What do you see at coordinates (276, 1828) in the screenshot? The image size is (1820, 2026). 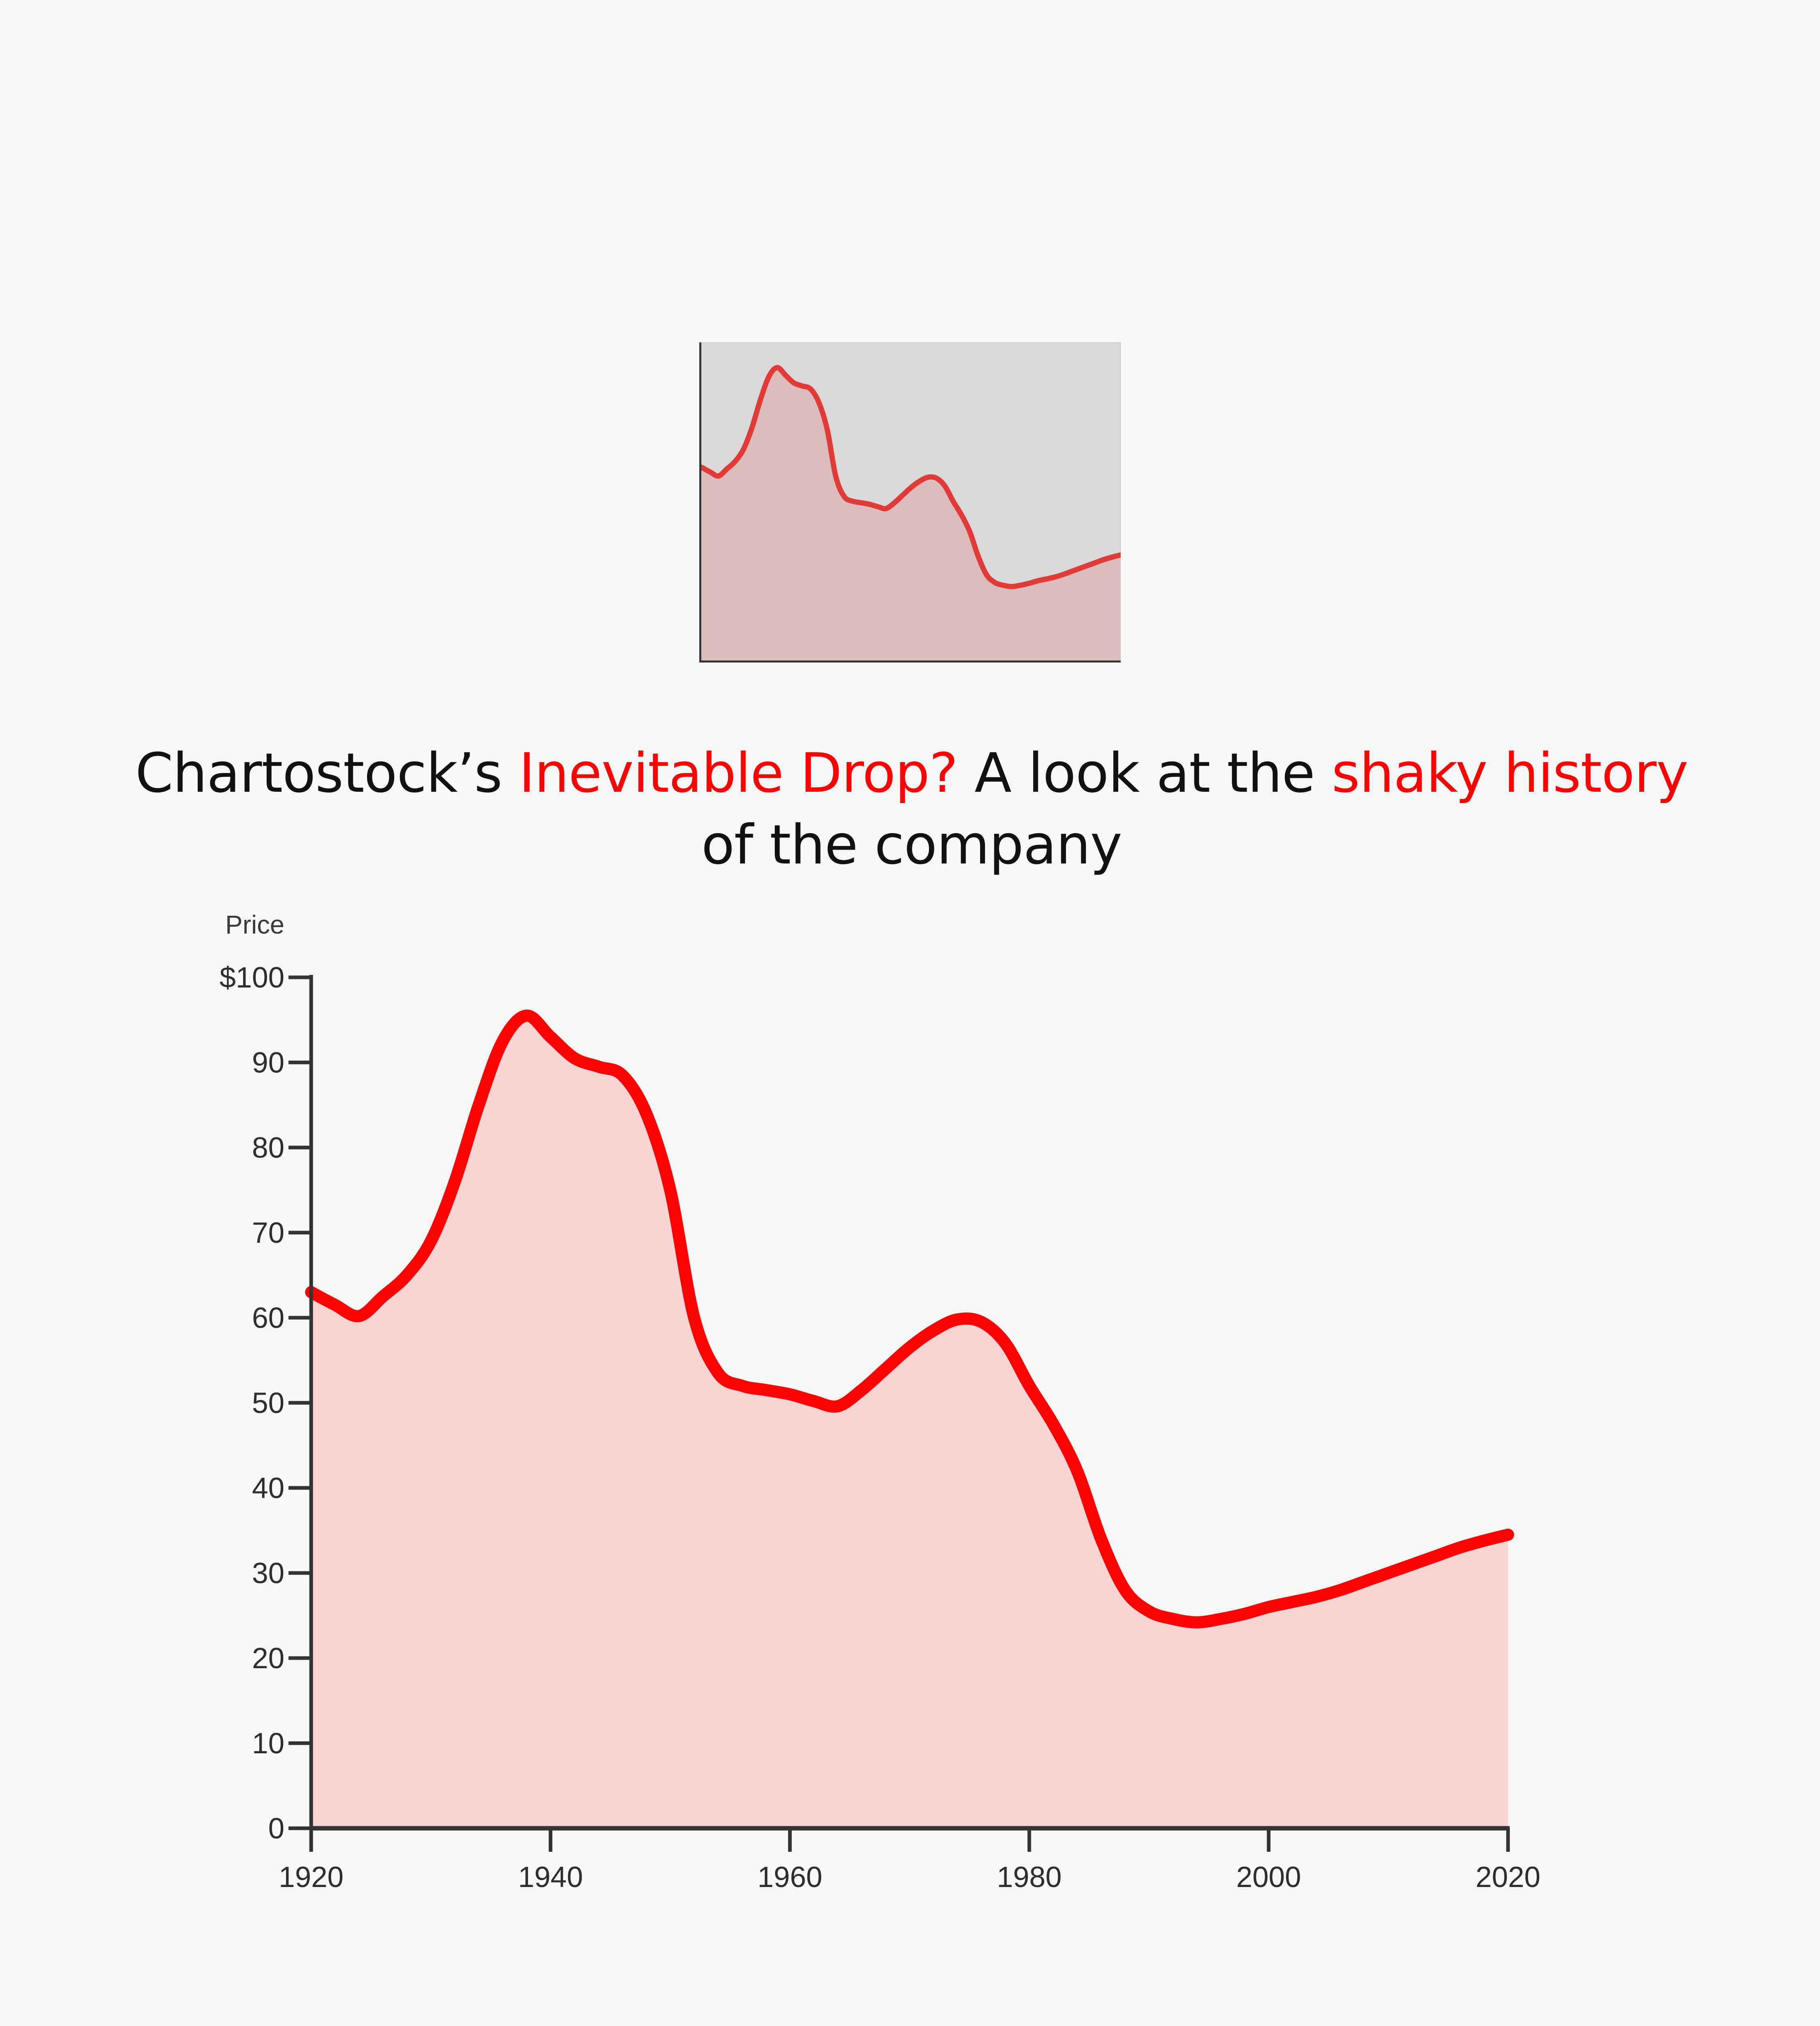 I see `y-axis-tick-label: 0` at bounding box center [276, 1828].